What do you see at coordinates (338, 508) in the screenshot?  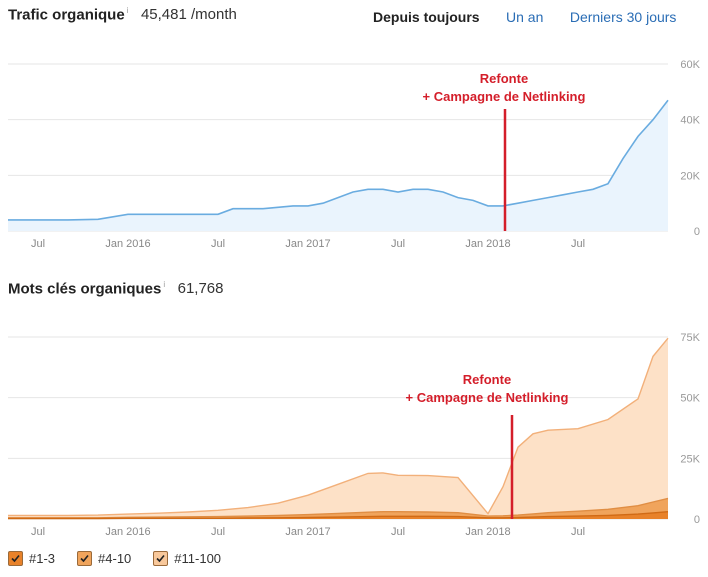 I see `keywords-line-#4-10` at bounding box center [338, 508].